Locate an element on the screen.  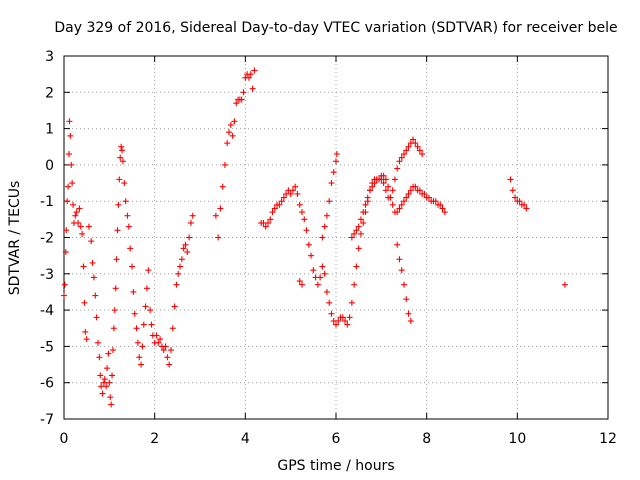
y-tick-label: -1 is located at coordinates (47, 202).